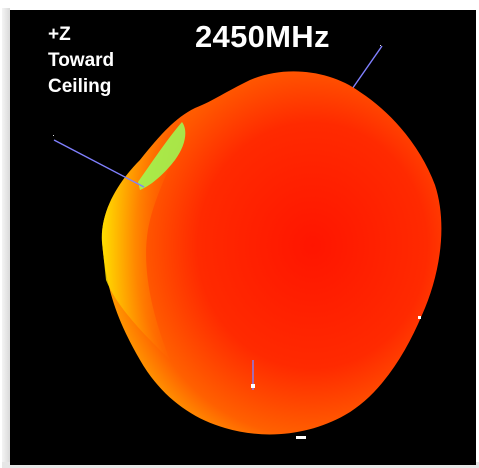 This screenshot has width=479, height=468. Describe the element at coordinates (59, 34) in the screenshot. I see `z-axis-label-line1: +Z` at that location.